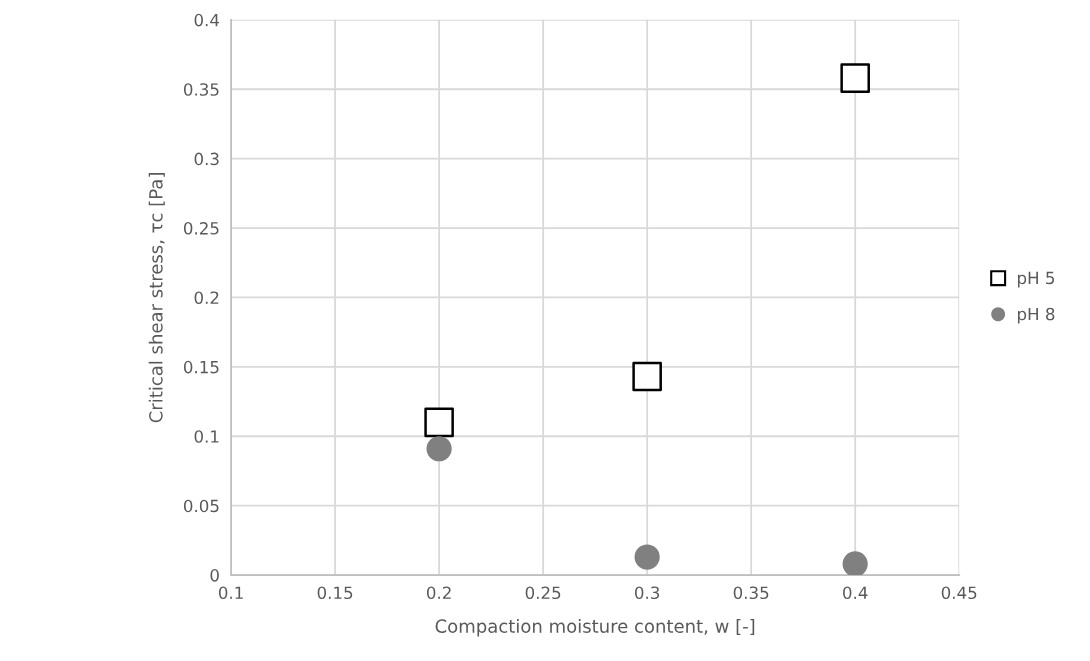 Image resolution: width=1090 pixels, height=661 pixels. What do you see at coordinates (214, 575) in the screenshot?
I see `y-tick-label: 0` at bounding box center [214, 575].